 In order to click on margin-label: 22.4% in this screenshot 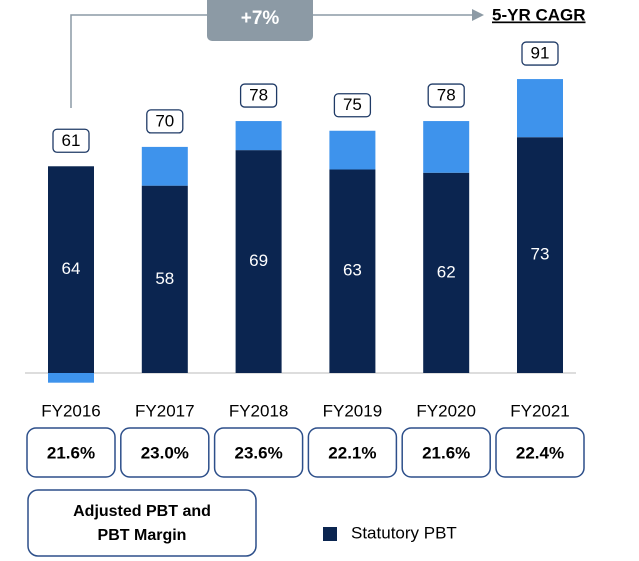, I will do `click(540, 452)`.